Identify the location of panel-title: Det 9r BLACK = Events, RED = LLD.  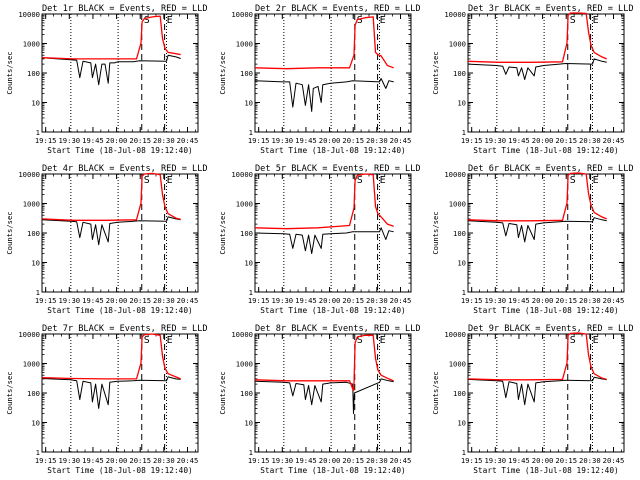
(551, 329).